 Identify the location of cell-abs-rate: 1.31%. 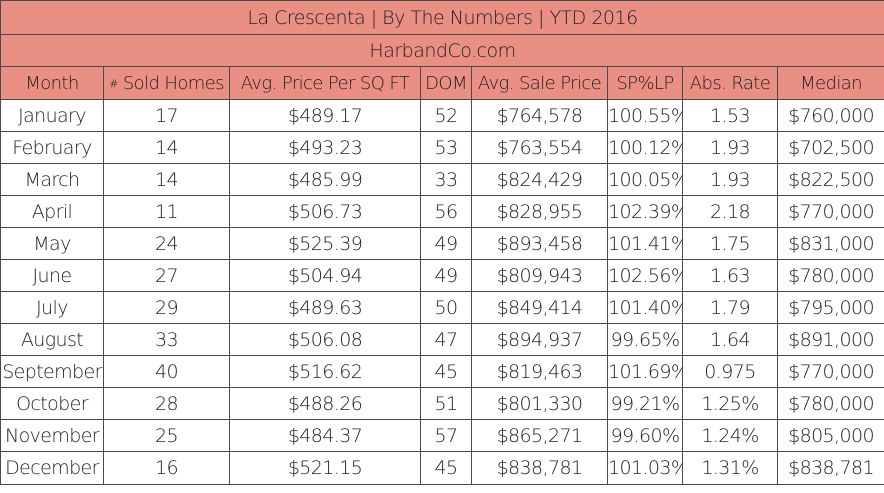
(730, 468).